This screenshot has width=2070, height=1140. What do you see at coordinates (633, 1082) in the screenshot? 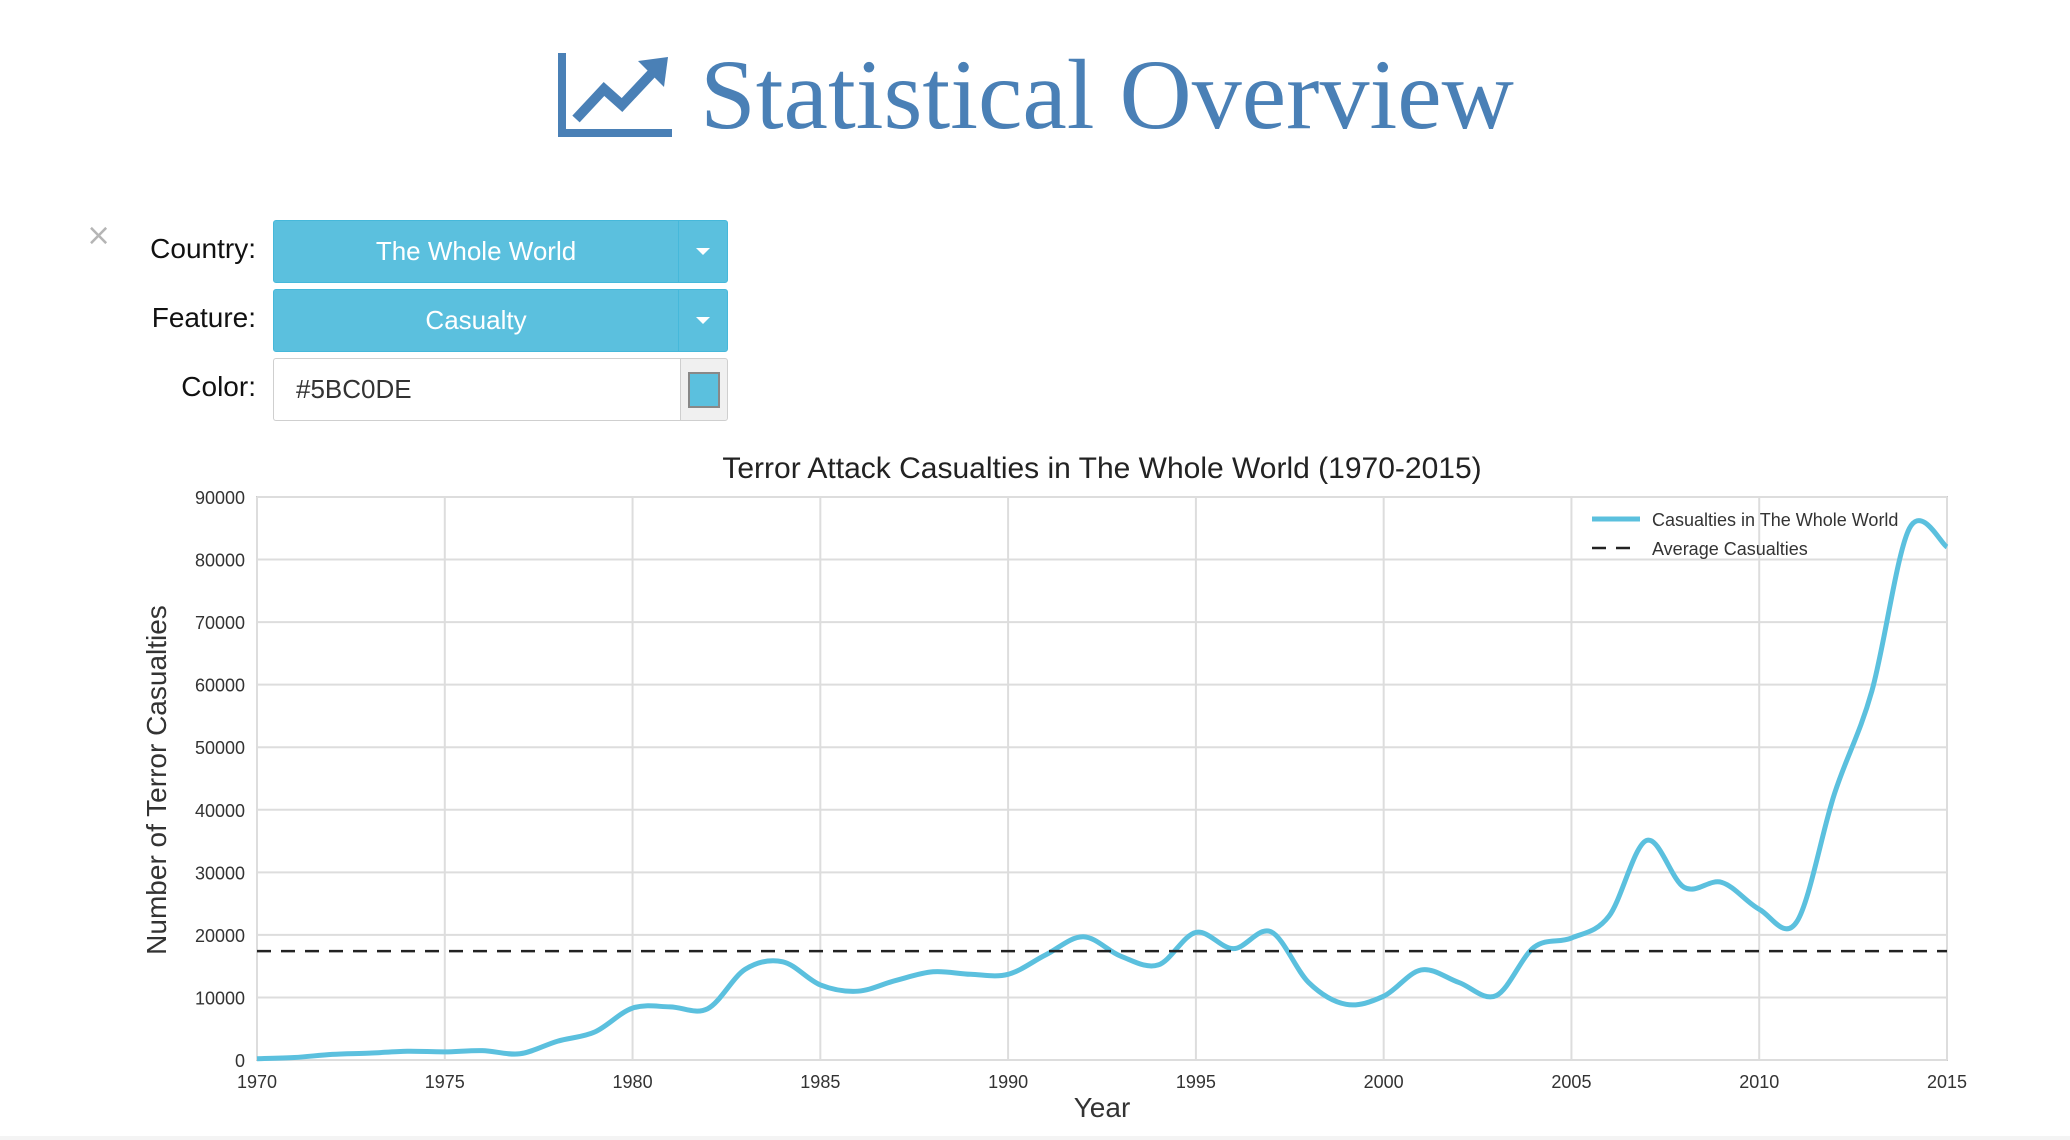
I see `x-tick-label: 1980` at bounding box center [633, 1082].